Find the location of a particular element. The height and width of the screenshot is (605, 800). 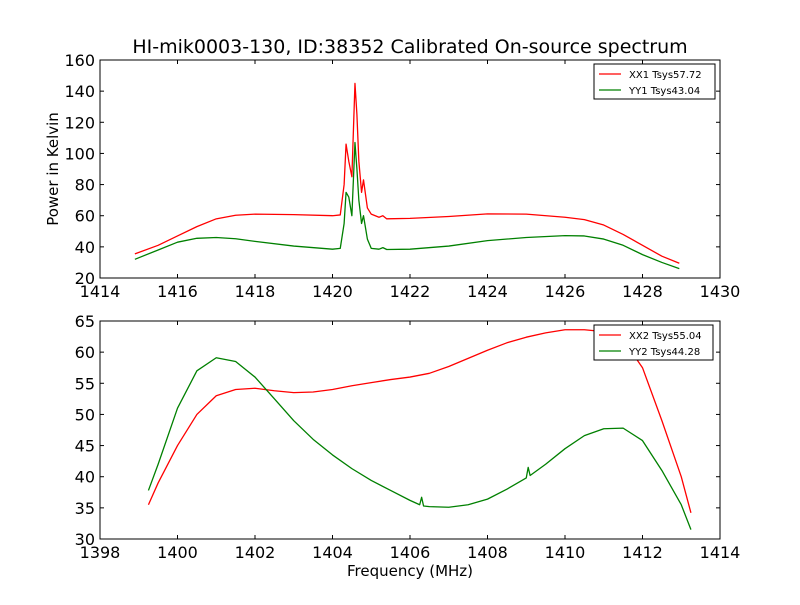

y-tick-label: 100 is located at coordinates (79, 153).